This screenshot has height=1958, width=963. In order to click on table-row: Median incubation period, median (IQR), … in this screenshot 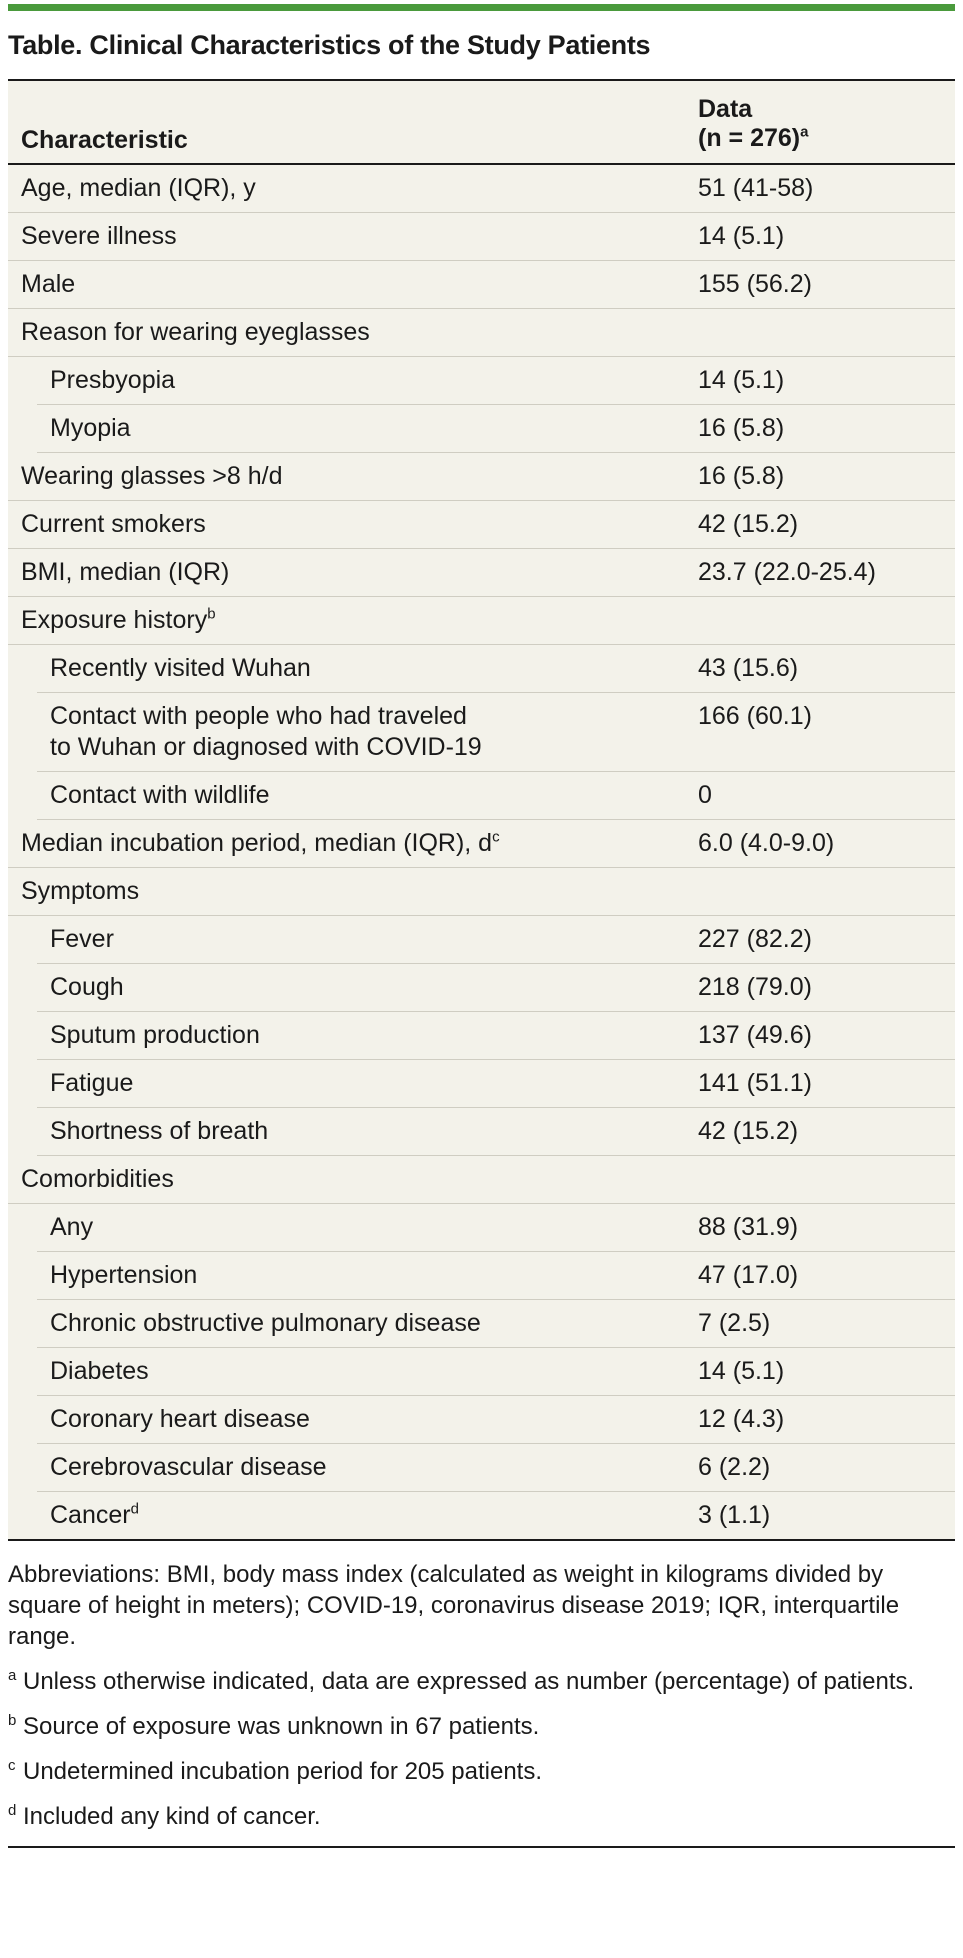, I will do `click(481, 844)`.